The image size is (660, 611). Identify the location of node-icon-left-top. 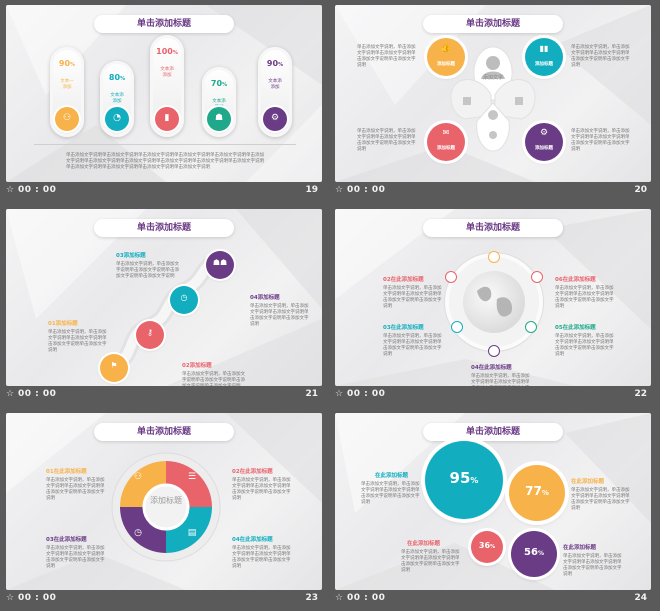
(451, 277).